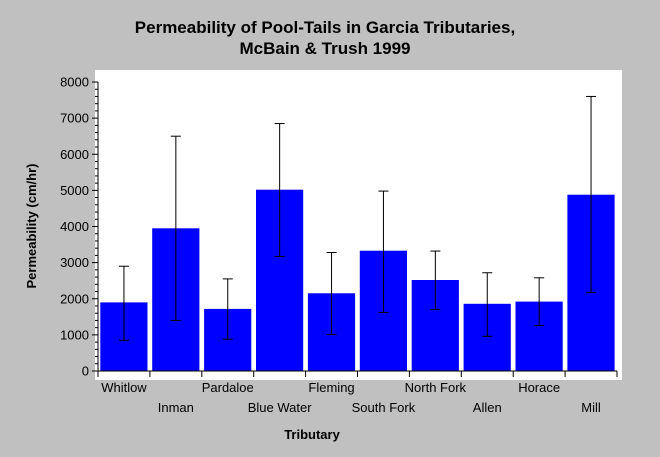 The image size is (660, 457). I want to click on y-tick-label: 8000, so click(74, 82).